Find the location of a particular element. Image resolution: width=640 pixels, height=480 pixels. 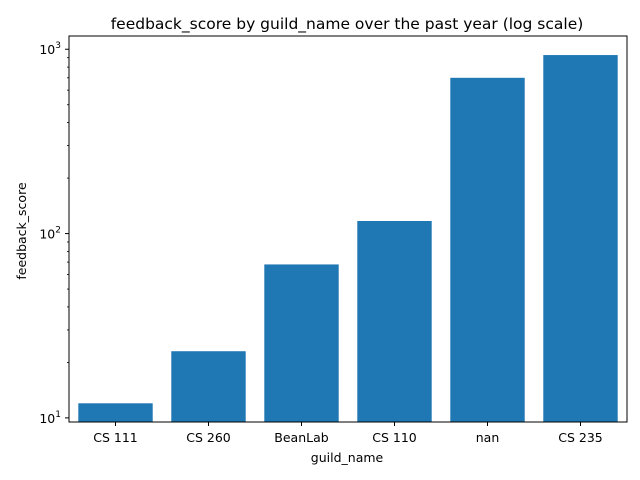

y-tick-label: 102 is located at coordinates (50, 234).